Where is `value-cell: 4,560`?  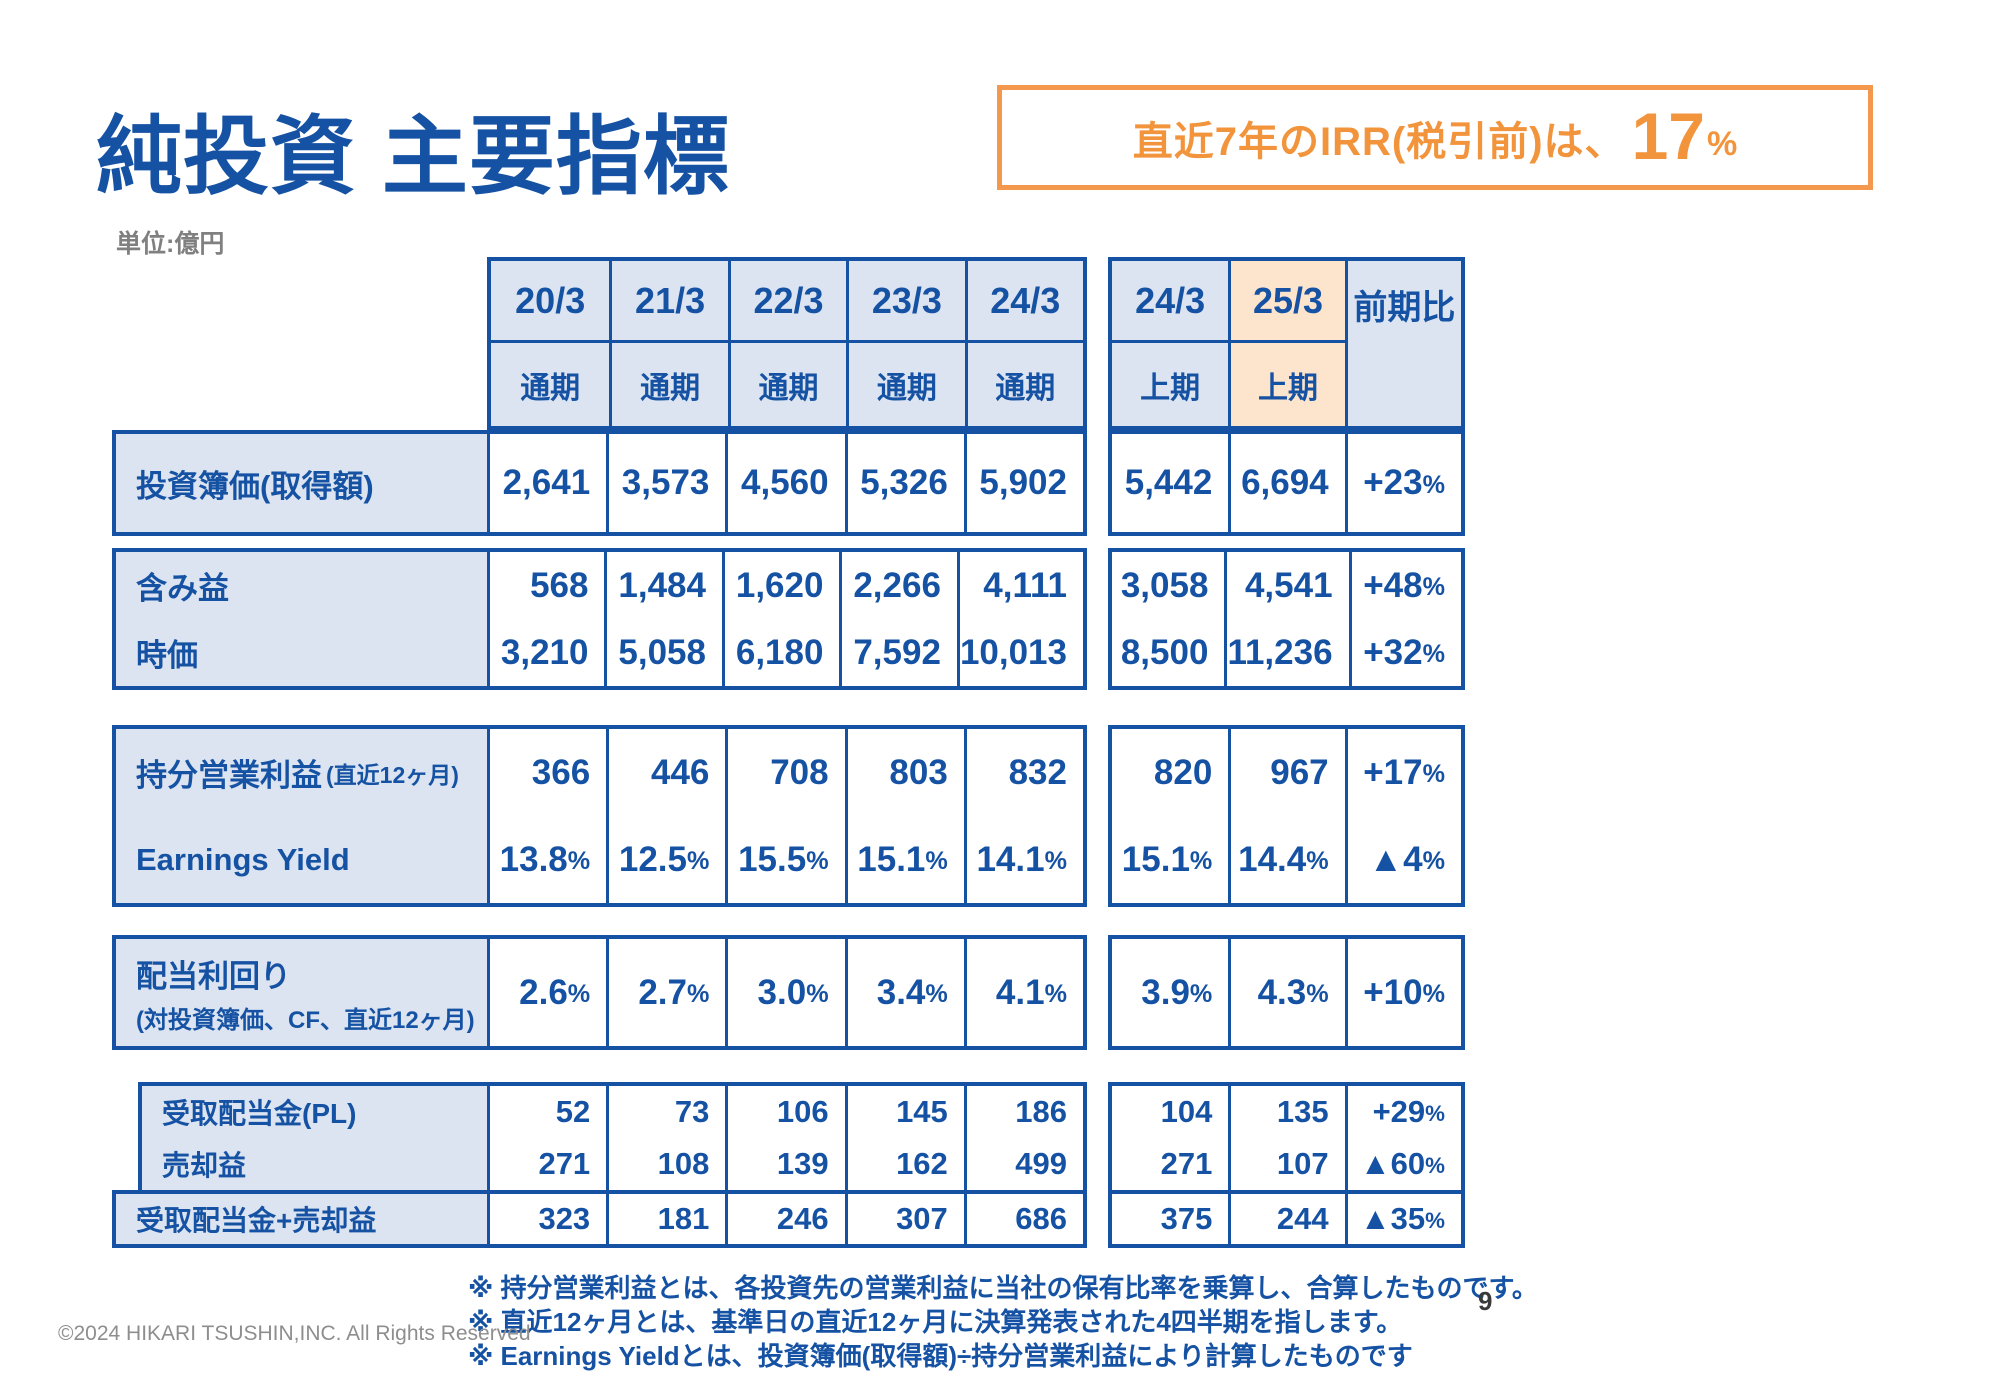 value-cell: 4,560 is located at coordinates (785, 482).